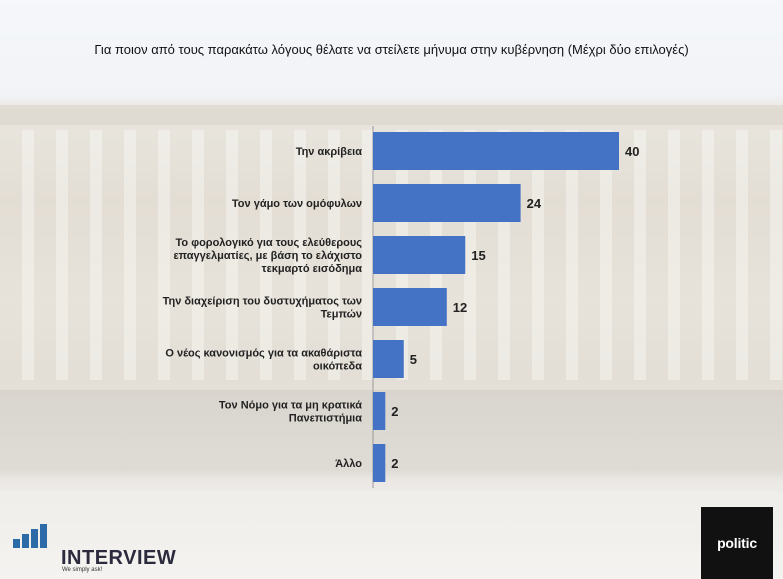  Describe the element at coordinates (263, 354) in the screenshot. I see `category-label-4-line-0: Ο νέος κανονισμός για τα ακαθάριστα` at that location.